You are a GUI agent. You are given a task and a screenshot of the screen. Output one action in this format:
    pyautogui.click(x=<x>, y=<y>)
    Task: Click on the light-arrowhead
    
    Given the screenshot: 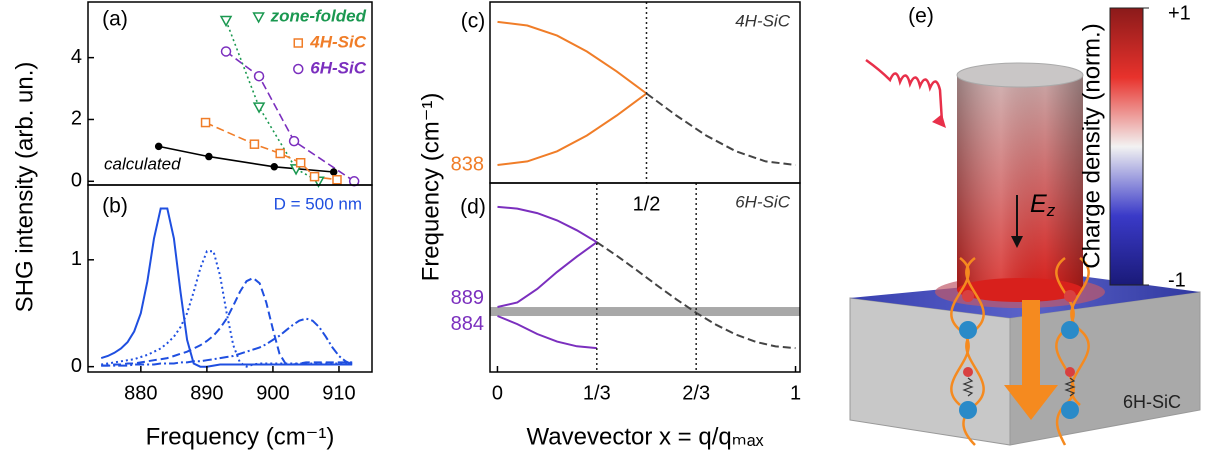 What is the action you would take?
    pyautogui.click(x=939, y=121)
    